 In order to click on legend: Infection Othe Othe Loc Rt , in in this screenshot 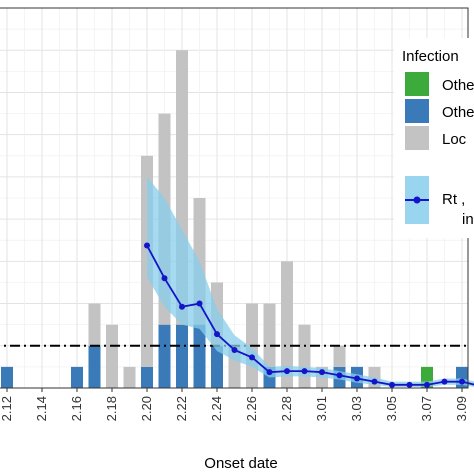, I will do `click(434, 138)`.